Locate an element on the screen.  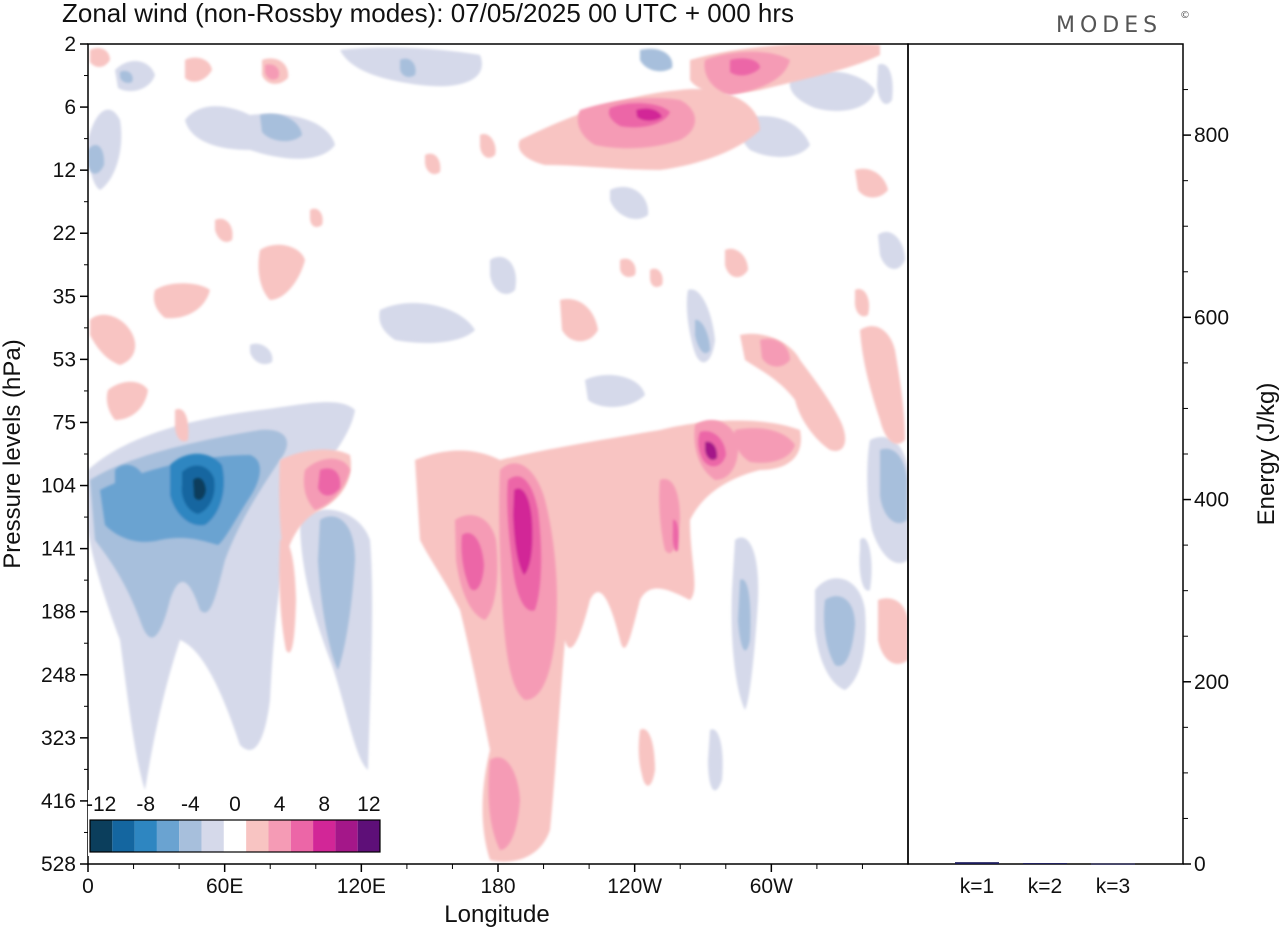
energy-tick-label: 400 is located at coordinates (1211, 500).